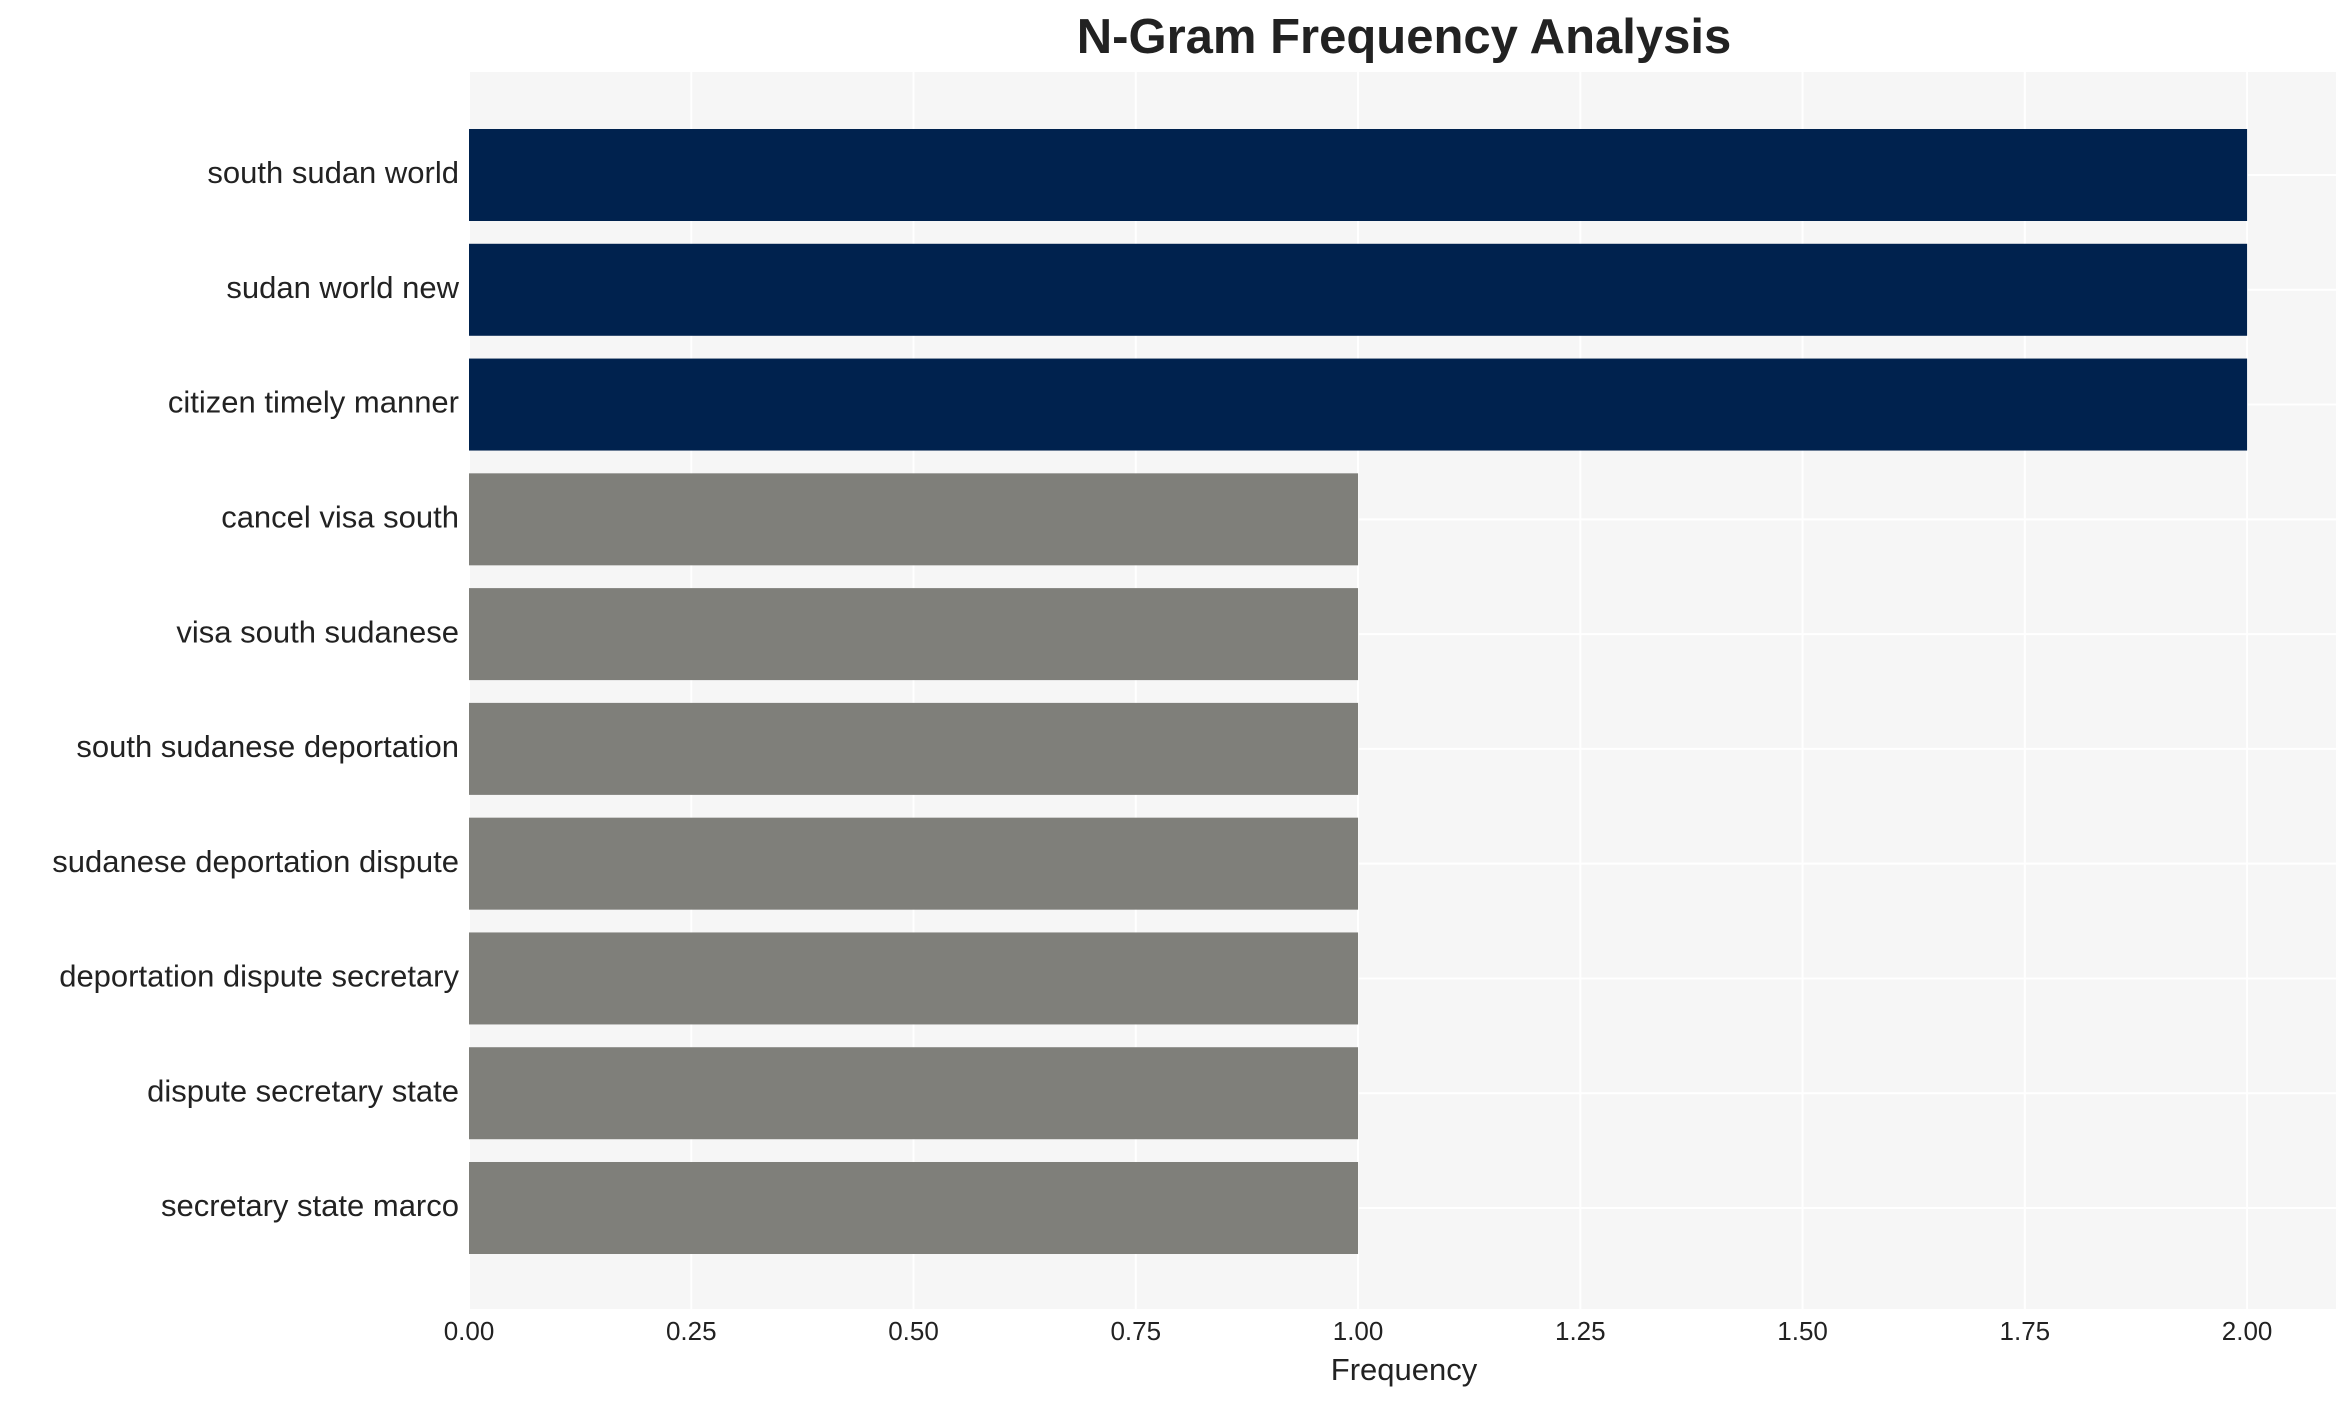 The image size is (2347, 1402). Describe the element at coordinates (1404, 1369) in the screenshot. I see `x-axis-label: Frequency` at that location.